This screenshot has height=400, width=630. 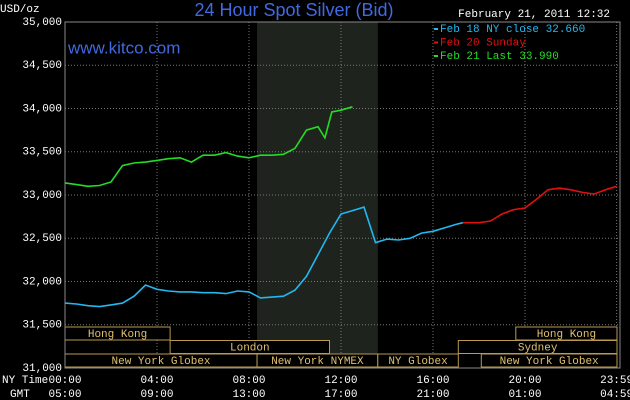 I want to click on session-label: Sydney, so click(x=538, y=348).